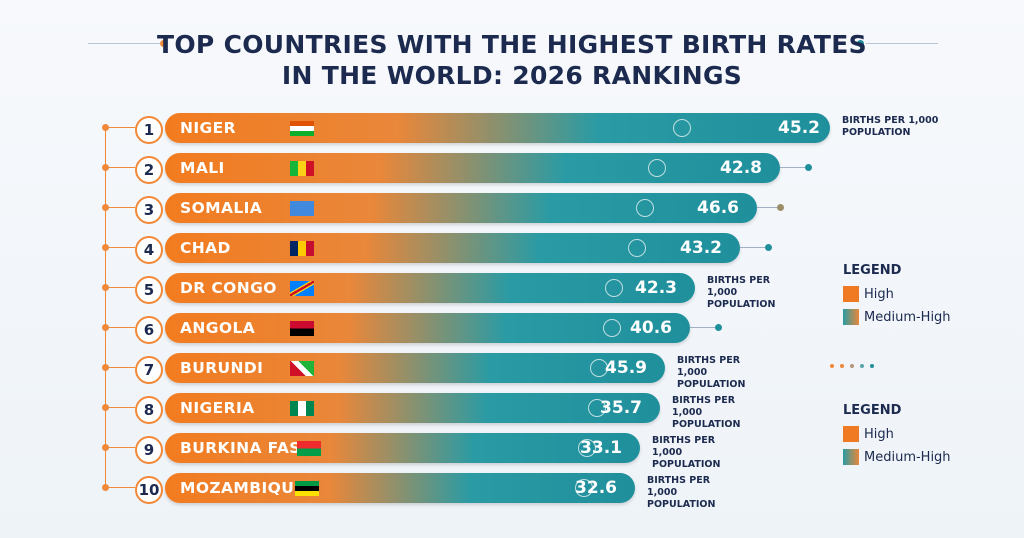 Image resolution: width=1024 pixels, height=538 pixels. I want to click on legend-label: Medium-High, so click(907, 317).